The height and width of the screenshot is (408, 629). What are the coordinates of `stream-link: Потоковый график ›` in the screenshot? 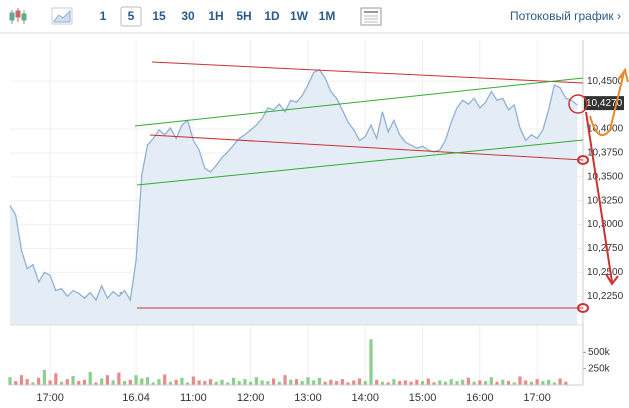 It's located at (565, 16).